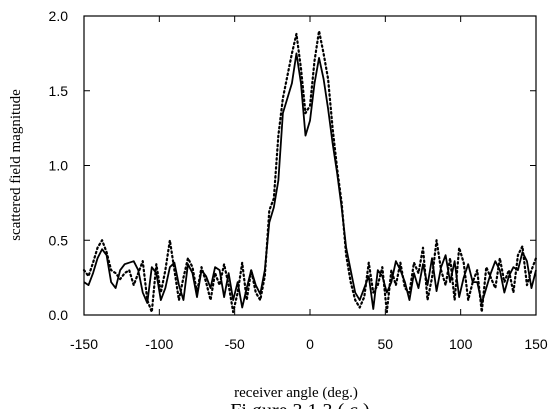 The height and width of the screenshot is (409, 548). What do you see at coordinates (296, 393) in the screenshot?
I see `x-axis-title: receiver angle (deg.)` at bounding box center [296, 393].